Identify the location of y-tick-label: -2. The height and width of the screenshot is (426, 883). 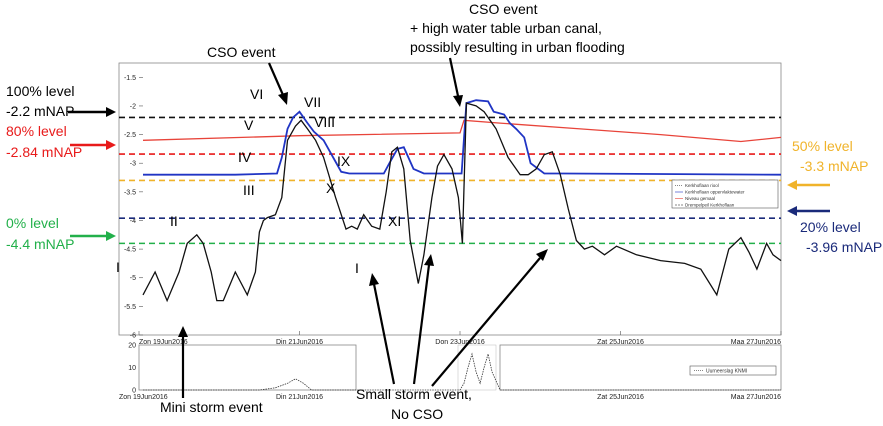
(133, 106).